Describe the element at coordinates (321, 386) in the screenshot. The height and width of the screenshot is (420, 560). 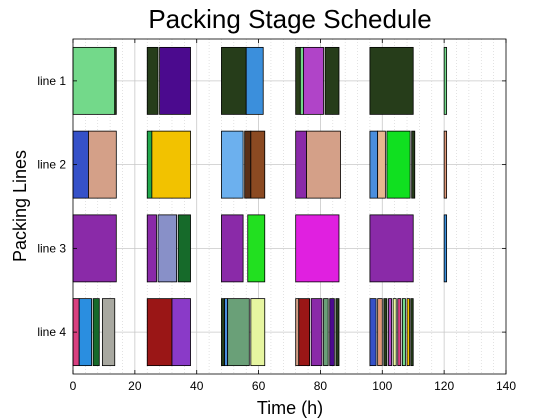
I see `x-tick-label: 80` at that location.